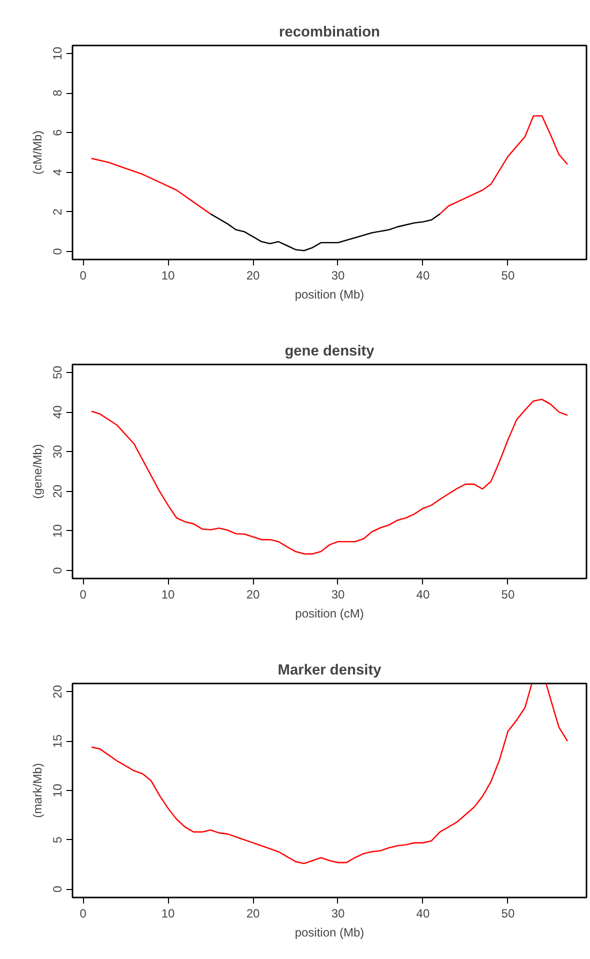  Describe the element at coordinates (37, 152) in the screenshot. I see `y-axis-title: (cM/Mb)` at that location.